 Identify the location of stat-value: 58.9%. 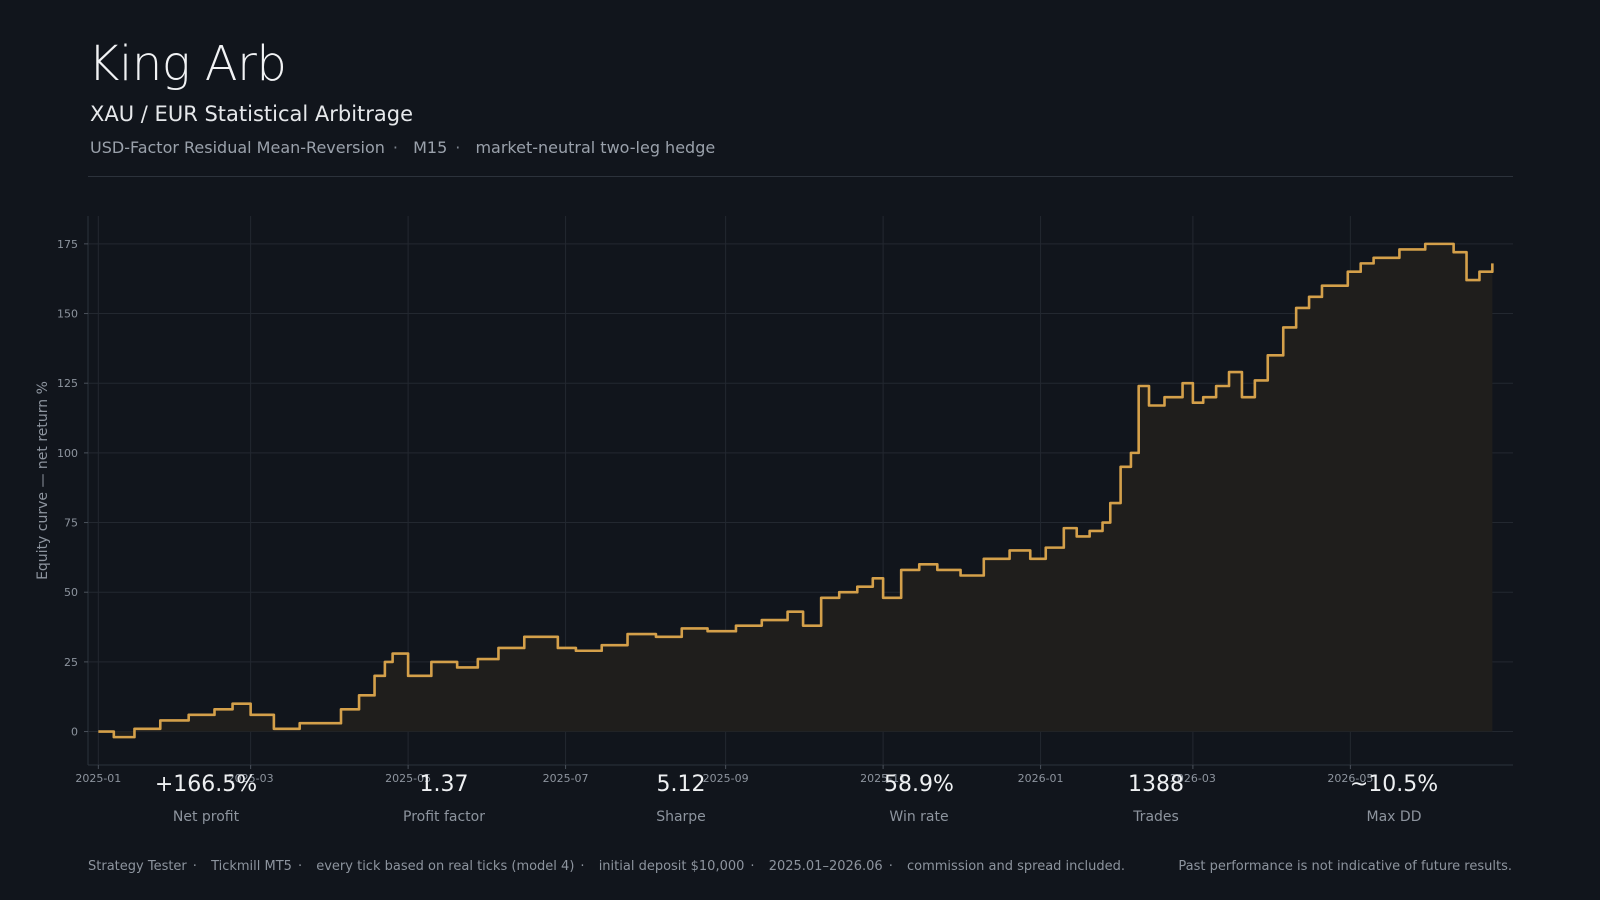
(919, 784).